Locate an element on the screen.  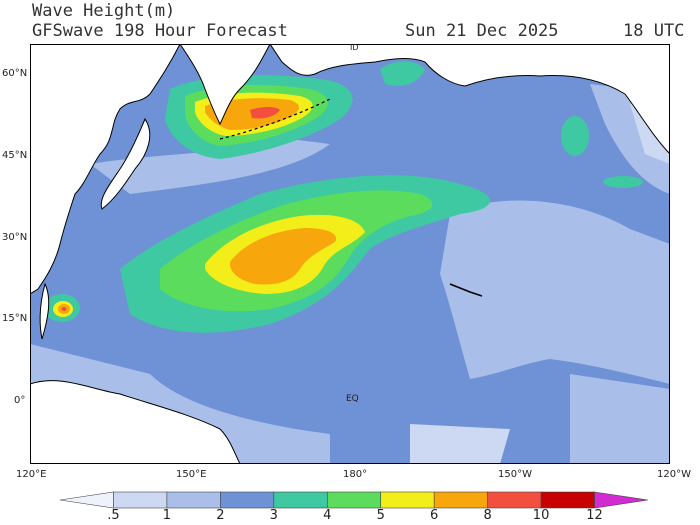
longitude-label-180: 180° is located at coordinates (355, 474).